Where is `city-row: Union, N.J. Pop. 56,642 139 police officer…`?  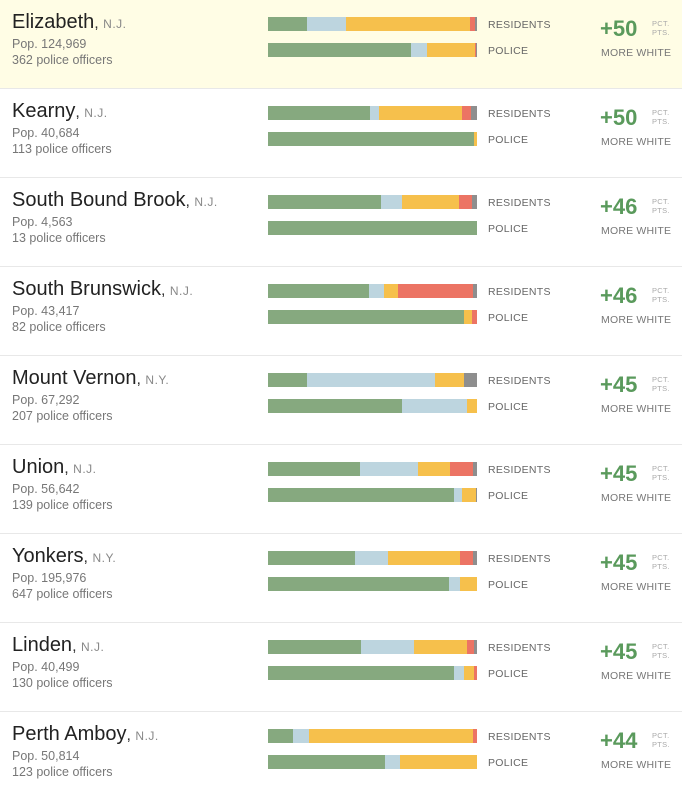
city-row: Union, N.J. Pop. 56,642 139 police officer… is located at coordinates (341, 489).